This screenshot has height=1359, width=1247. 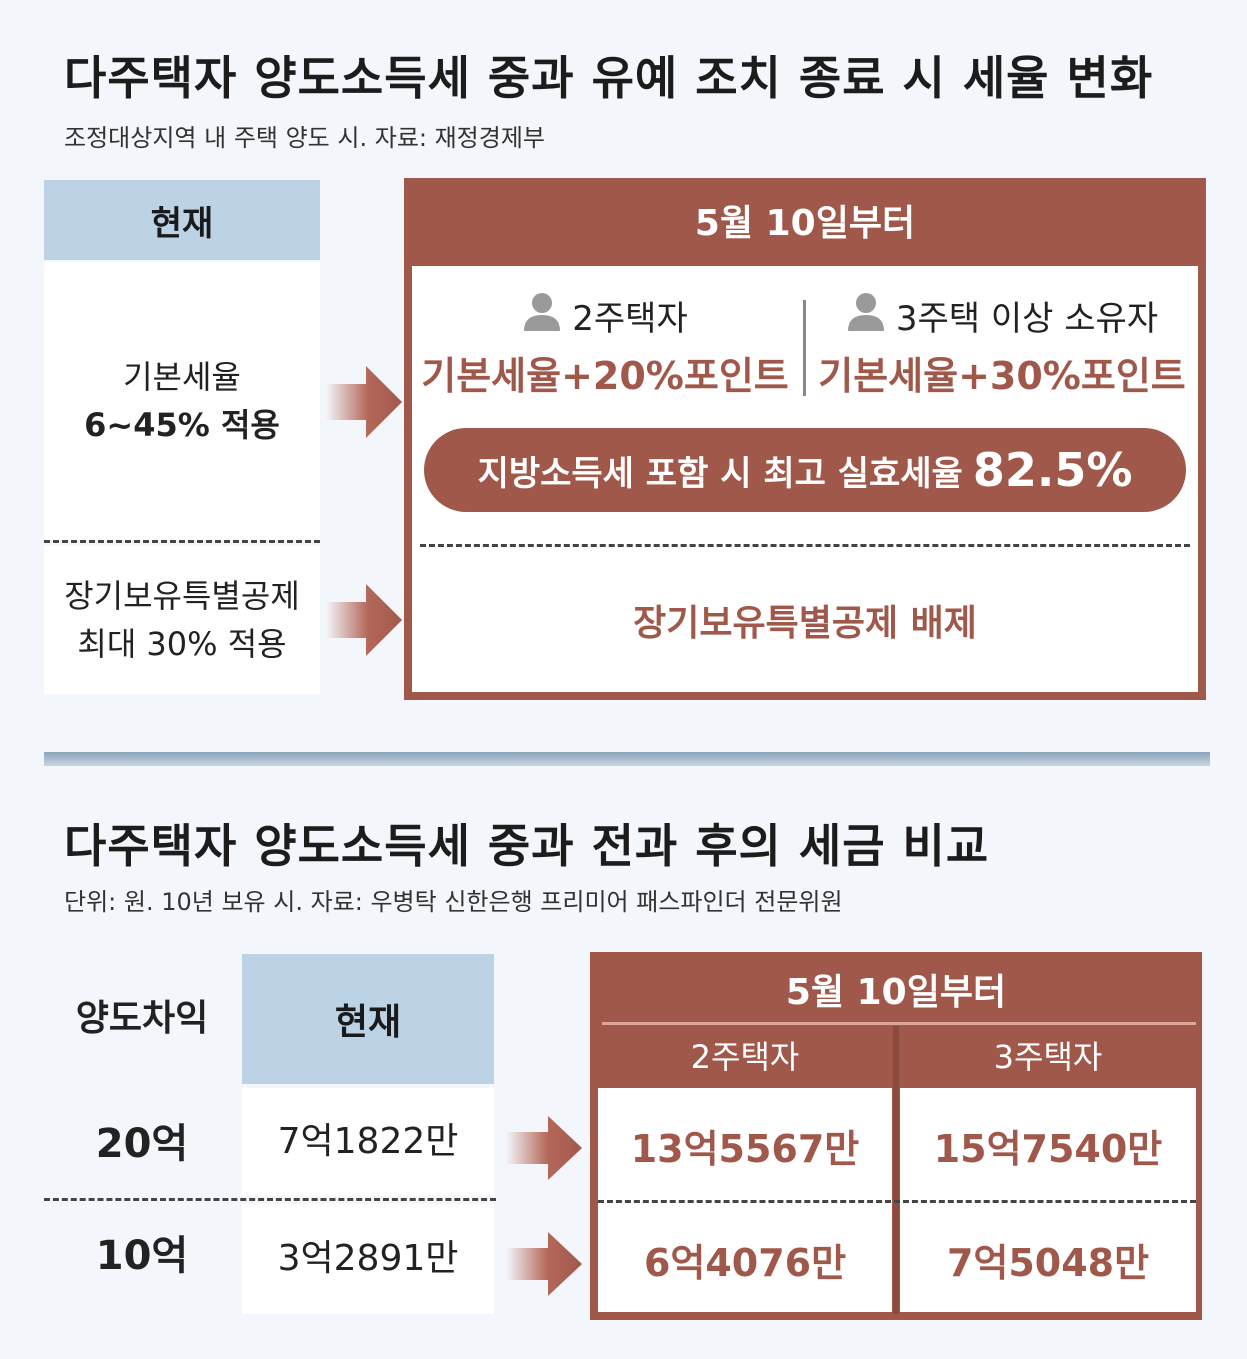 What do you see at coordinates (605, 375) in the screenshot?
I see `two-home-rate: 기본세율+20%포인트` at bounding box center [605, 375].